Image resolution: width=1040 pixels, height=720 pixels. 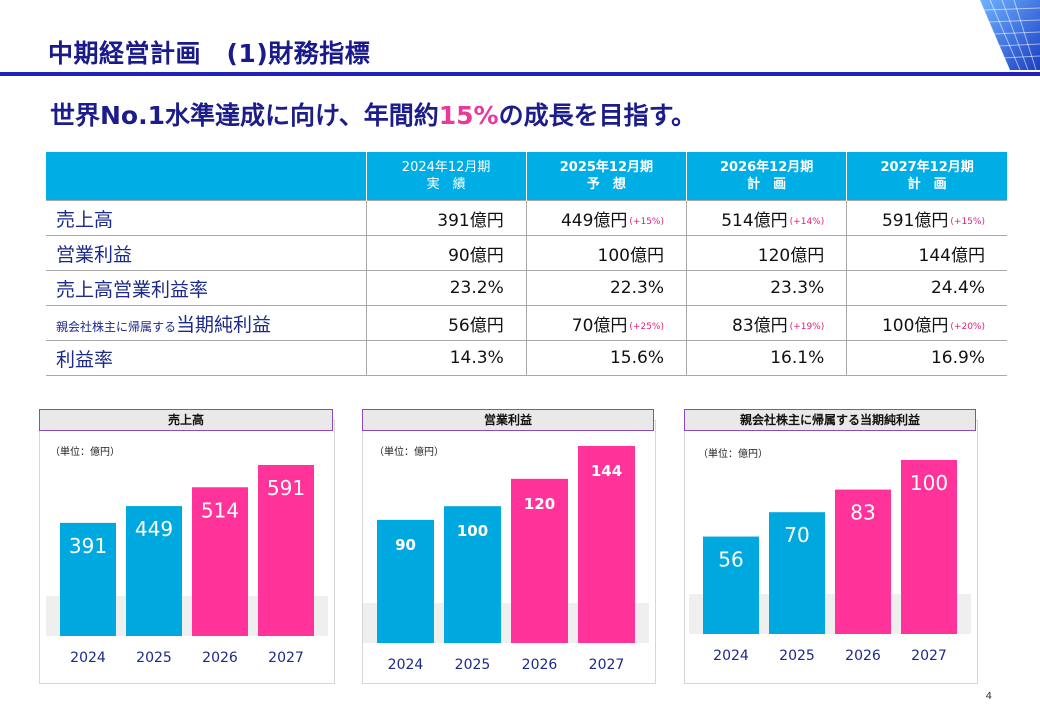 I want to click on bar-chart-net-income: 56 2024 70 2025 83 2026 100 2027, so click(x=830, y=562).